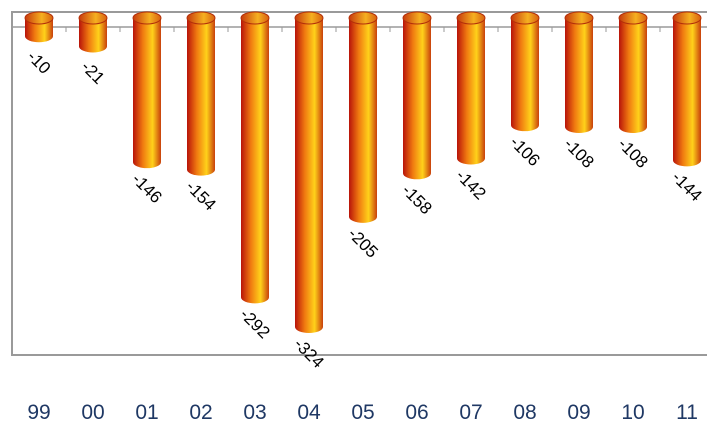 Image resolution: width=707 pixels, height=434 pixels. What do you see at coordinates (254, 323) in the screenshot?
I see `data-label: -292` at bounding box center [254, 323].